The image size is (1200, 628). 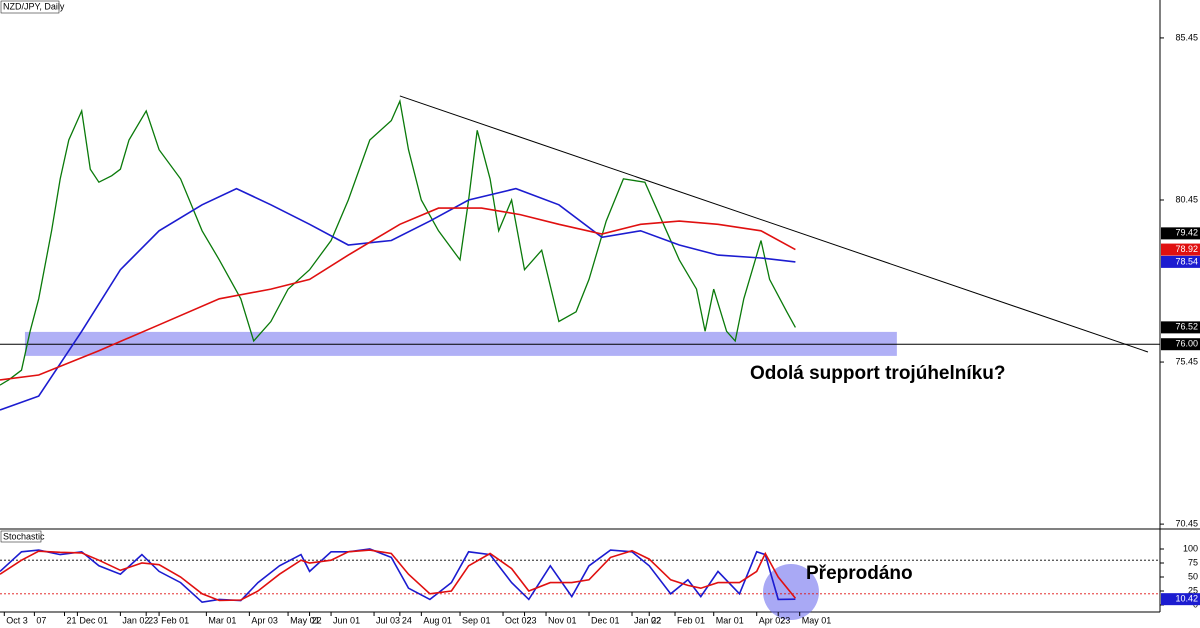 What do you see at coordinates (518, 620) in the screenshot?
I see `x-tick-label: Oct 02` at bounding box center [518, 620].